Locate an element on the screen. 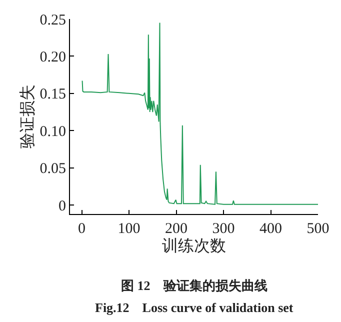 The image size is (341, 322). x-tick-label: 100 is located at coordinates (129, 229).